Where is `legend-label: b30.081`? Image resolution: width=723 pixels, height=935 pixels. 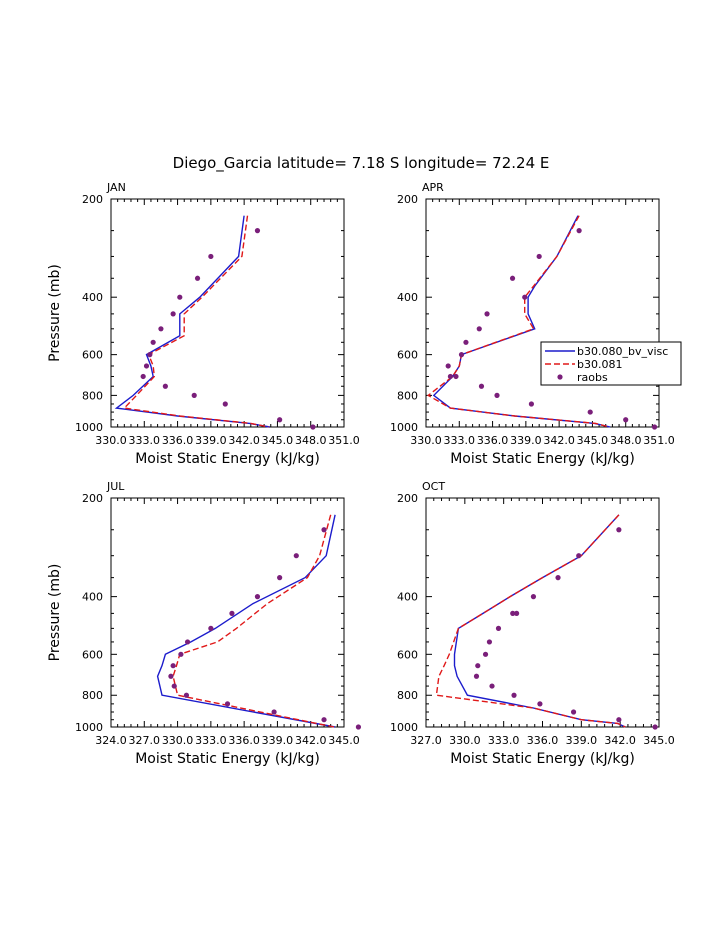 legend-label: b30.081 is located at coordinates (599, 364).